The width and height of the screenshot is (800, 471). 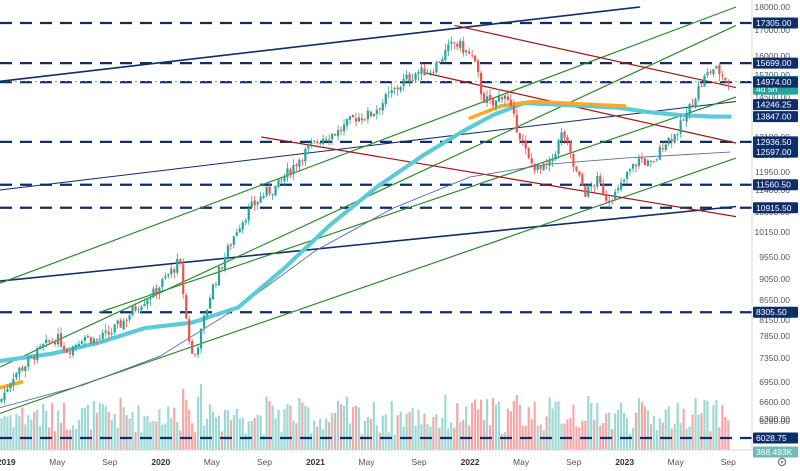 What do you see at coordinates (774, 208) in the screenshot?
I see `price-level-value: 10915.50` at bounding box center [774, 208].